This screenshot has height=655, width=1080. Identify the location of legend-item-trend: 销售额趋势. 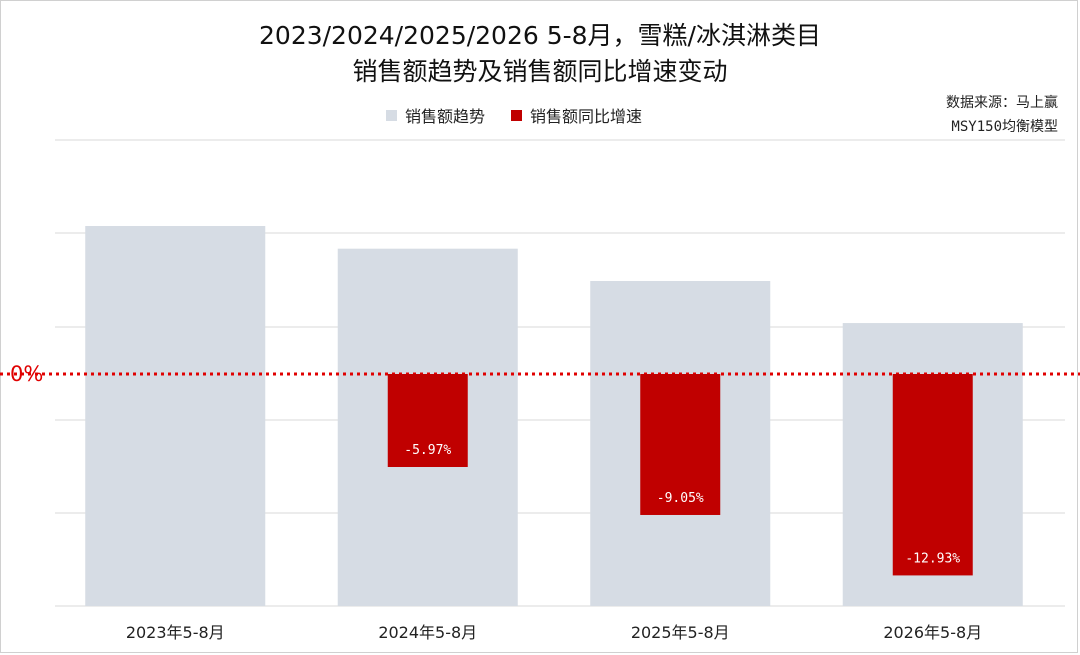
(435, 115).